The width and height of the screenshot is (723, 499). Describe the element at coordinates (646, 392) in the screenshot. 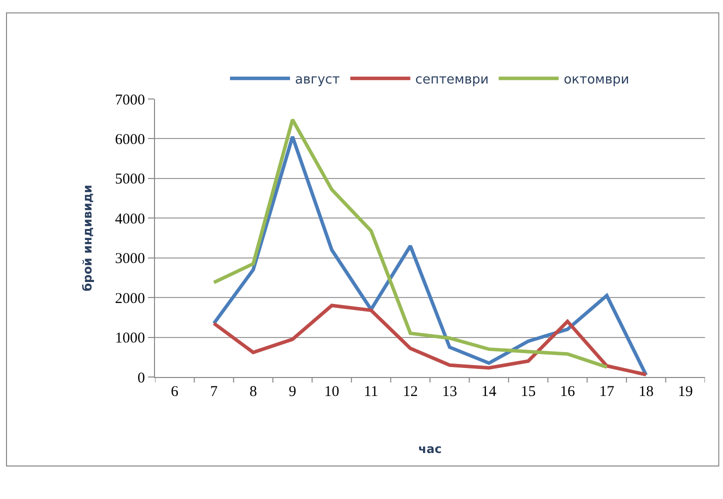

I see `x-tick-label: 18` at that location.